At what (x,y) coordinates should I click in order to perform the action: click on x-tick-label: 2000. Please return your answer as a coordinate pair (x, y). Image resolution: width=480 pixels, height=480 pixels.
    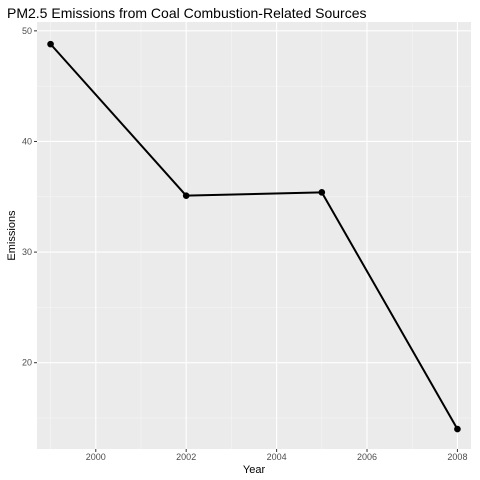
    Looking at the image, I should click on (96, 457).